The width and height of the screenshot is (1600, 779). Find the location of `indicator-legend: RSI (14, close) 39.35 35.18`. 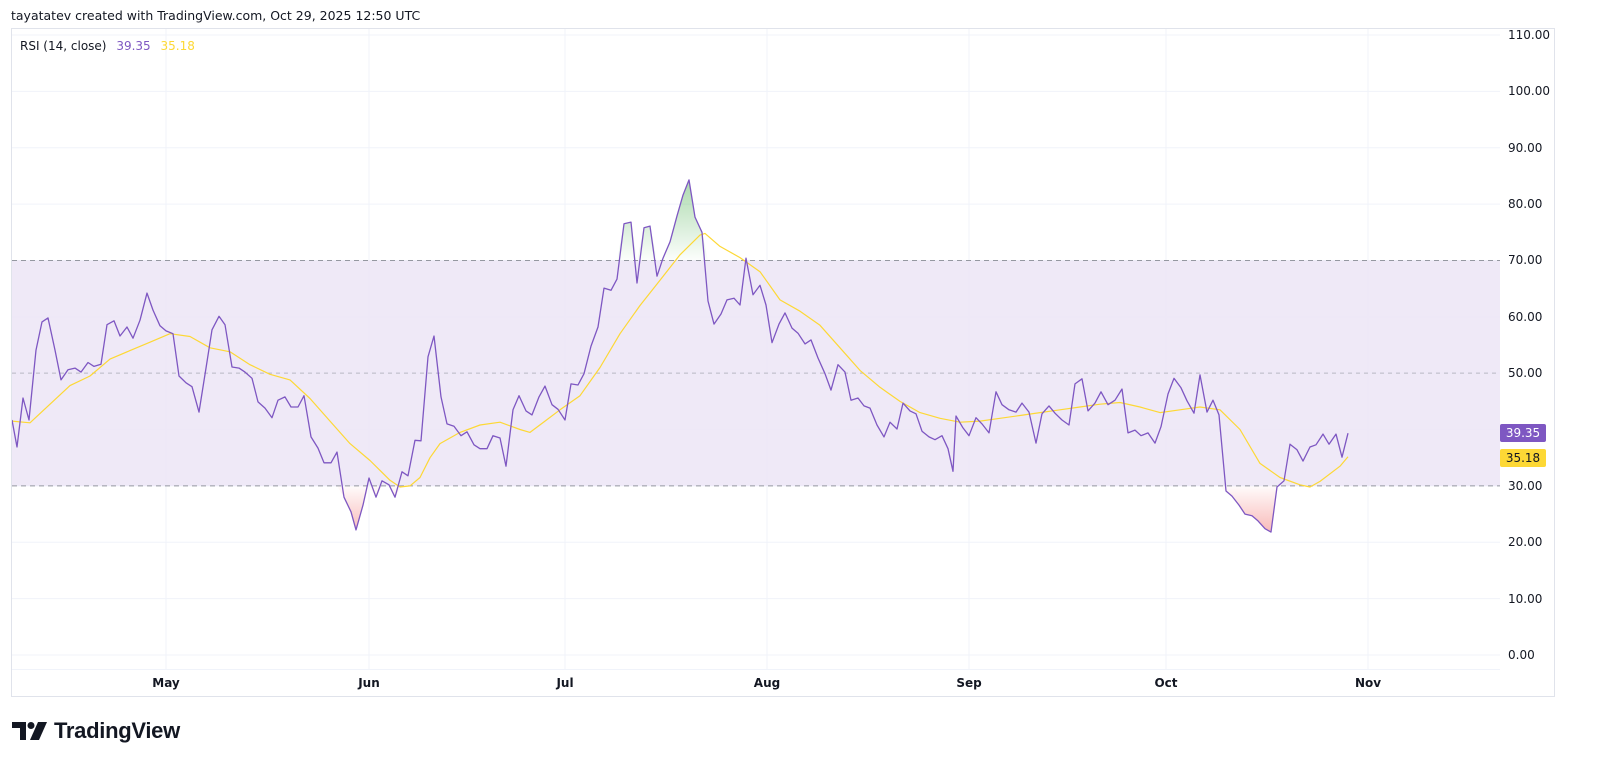

indicator-legend: RSI (14, close) 39.35 35.18 is located at coordinates (110, 46).